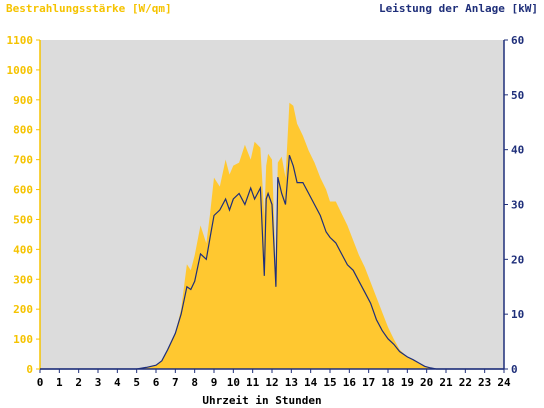 The width and height of the screenshot is (544, 408). Describe the element at coordinates (446, 382) in the screenshot. I see `x-tick-label: 21` at that location.